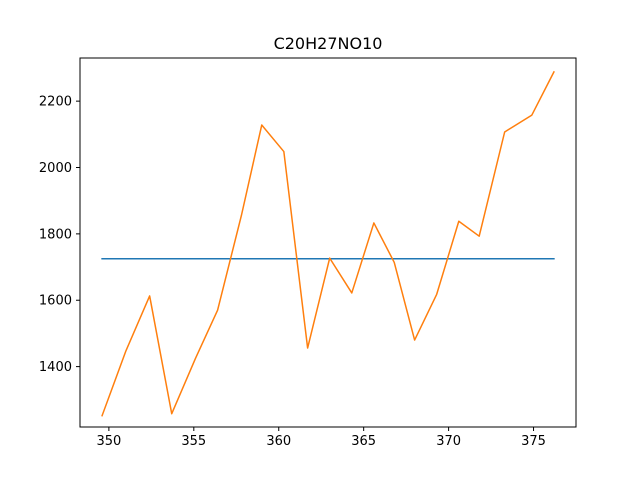 The width and height of the screenshot is (640, 480). Describe the element at coordinates (108, 441) in the screenshot. I see `x-tick-label: 350` at that location.